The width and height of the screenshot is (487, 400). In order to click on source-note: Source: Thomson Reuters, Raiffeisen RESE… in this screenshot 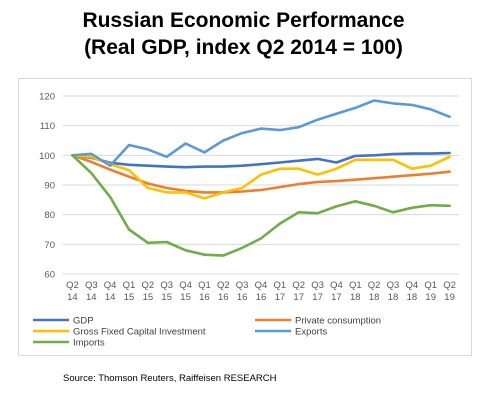, I will do `click(170, 378)`.